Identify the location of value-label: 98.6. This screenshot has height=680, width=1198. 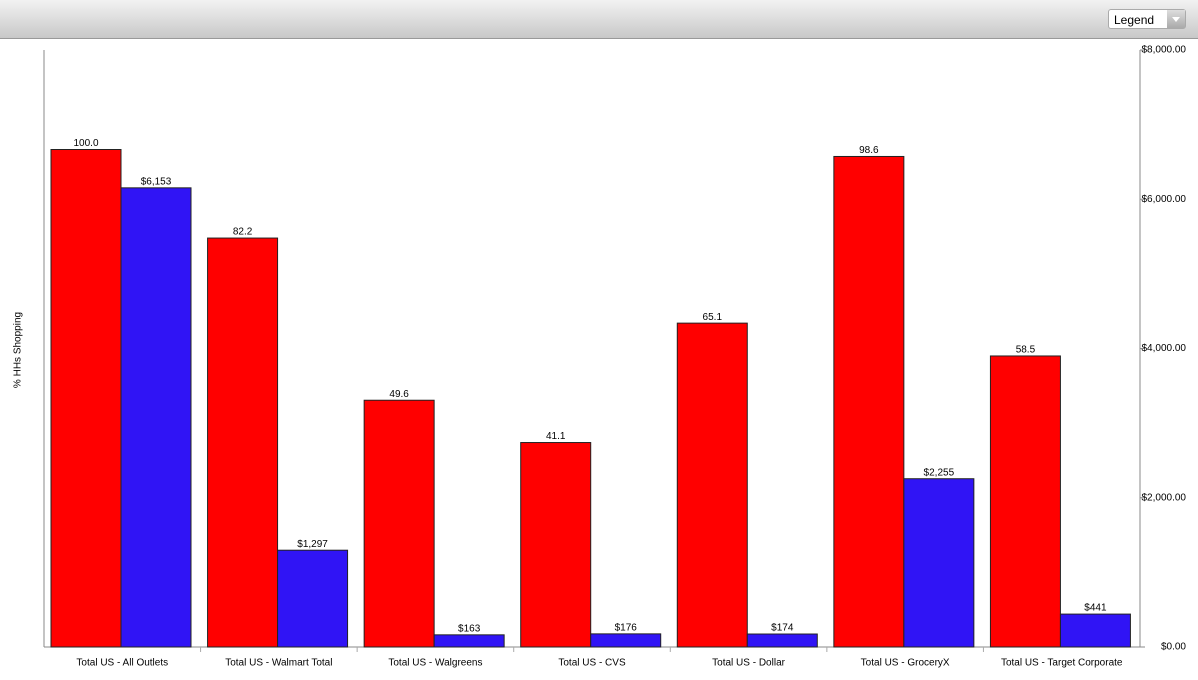
(869, 150).